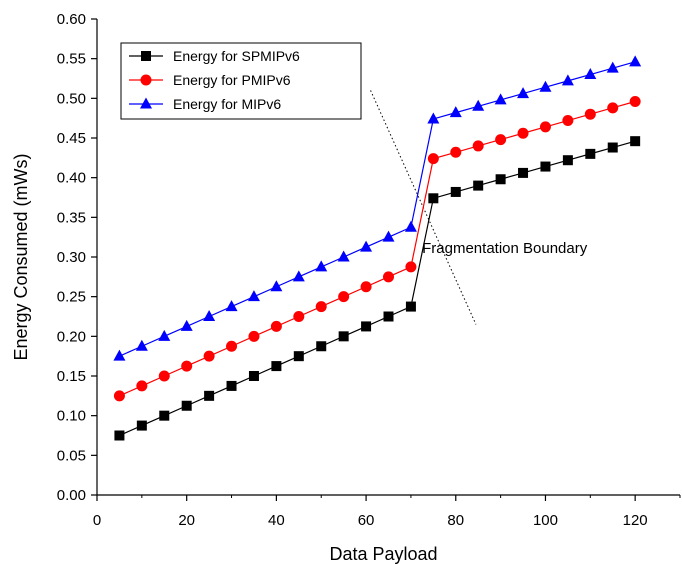 The height and width of the screenshot is (564, 682). What do you see at coordinates (71, 376) in the screenshot?
I see `y-tick-label: 0.15` at bounding box center [71, 376].